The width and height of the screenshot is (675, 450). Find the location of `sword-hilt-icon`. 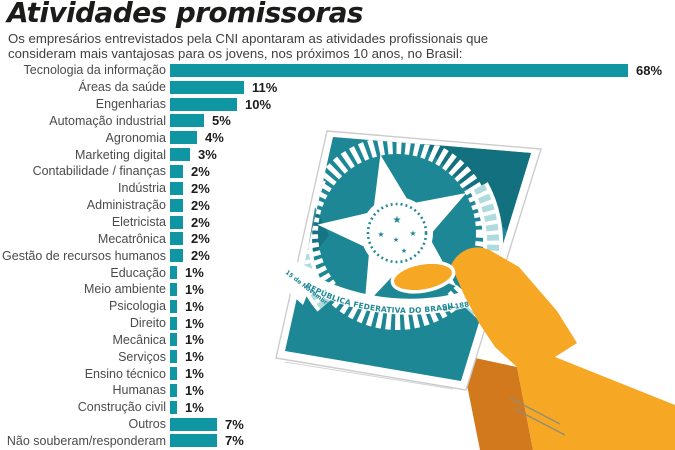

sword-hilt-icon is located at coordinates (376, 359).